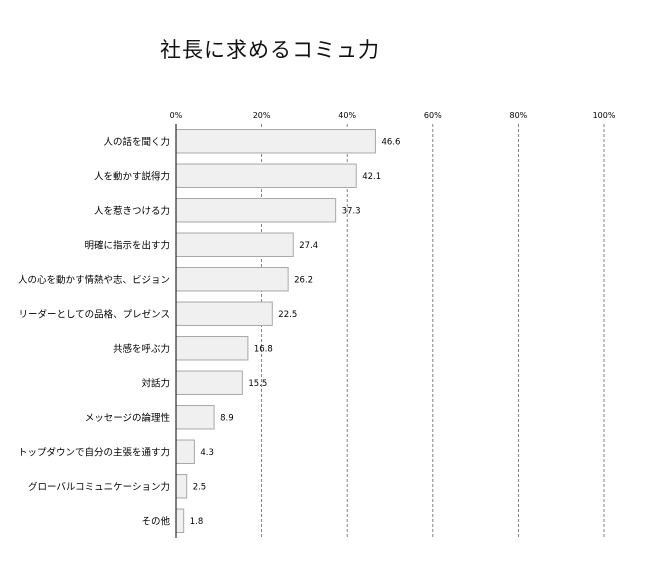  Describe the element at coordinates (604, 115) in the screenshot. I see `x-tick-label: 100%` at that location.